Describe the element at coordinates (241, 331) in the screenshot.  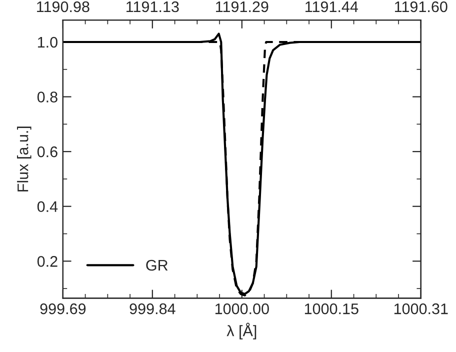
I see `x-axis-title: λ [Å]` at that location.